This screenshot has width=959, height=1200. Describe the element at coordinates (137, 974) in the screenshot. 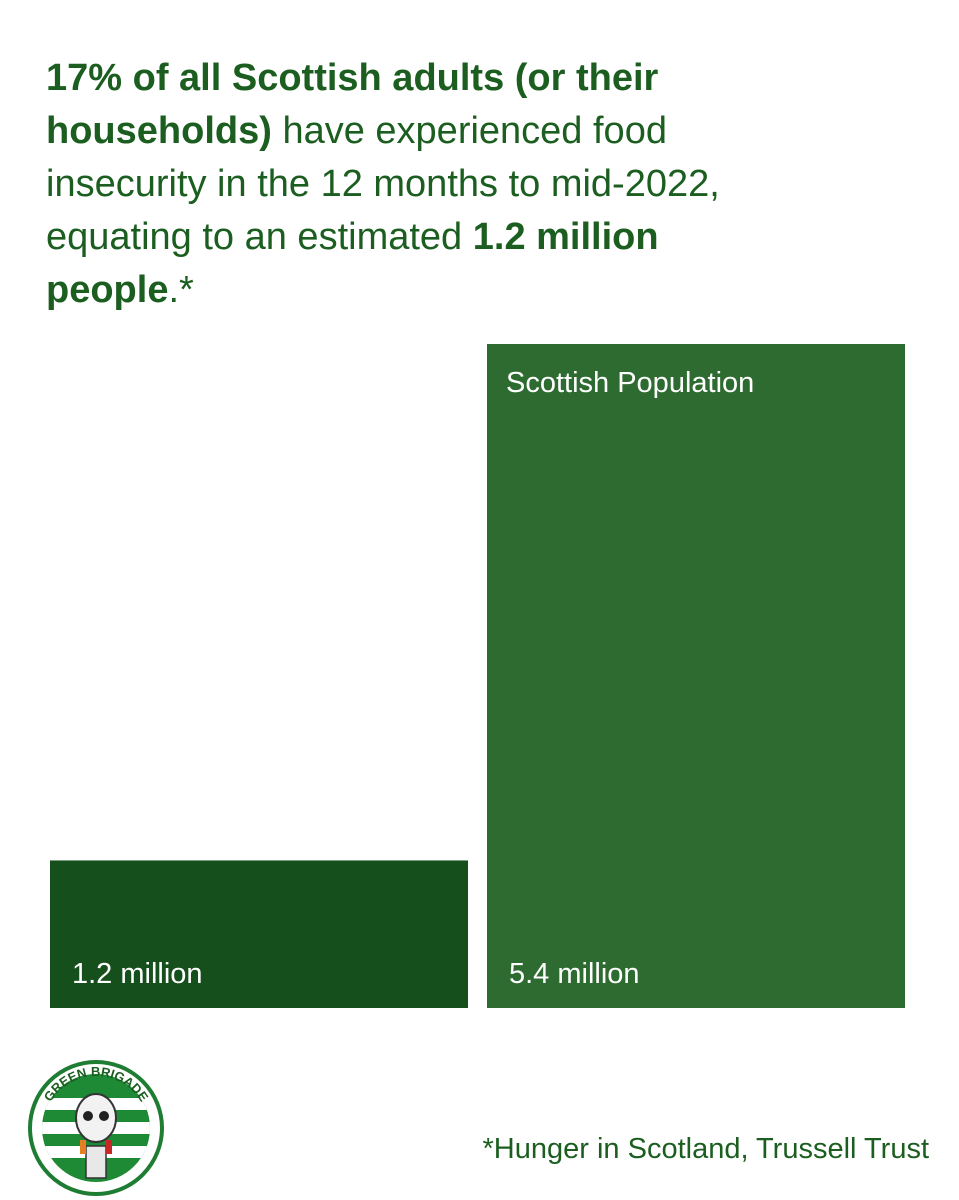

I see `value-label: 1.2 million` at that location.